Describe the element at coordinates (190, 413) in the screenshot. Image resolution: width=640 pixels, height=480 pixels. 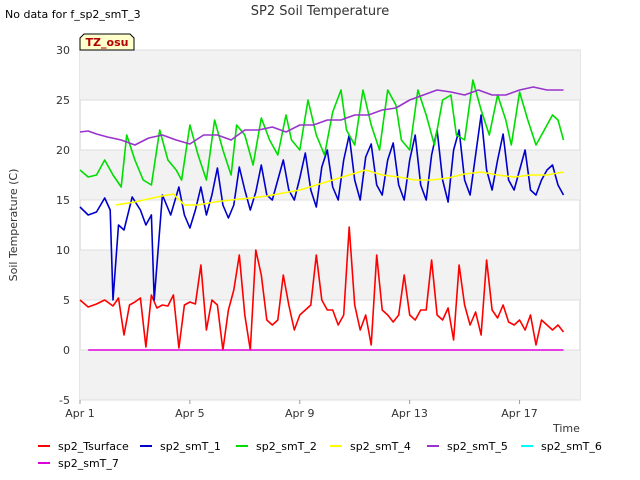
I see `x-tick-label: Apr 5` at that location.